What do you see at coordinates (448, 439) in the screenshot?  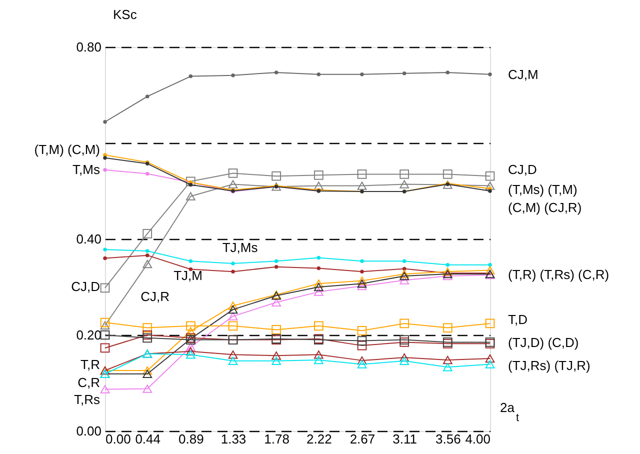 I see `x-tick-label: 3.56` at bounding box center [448, 439].